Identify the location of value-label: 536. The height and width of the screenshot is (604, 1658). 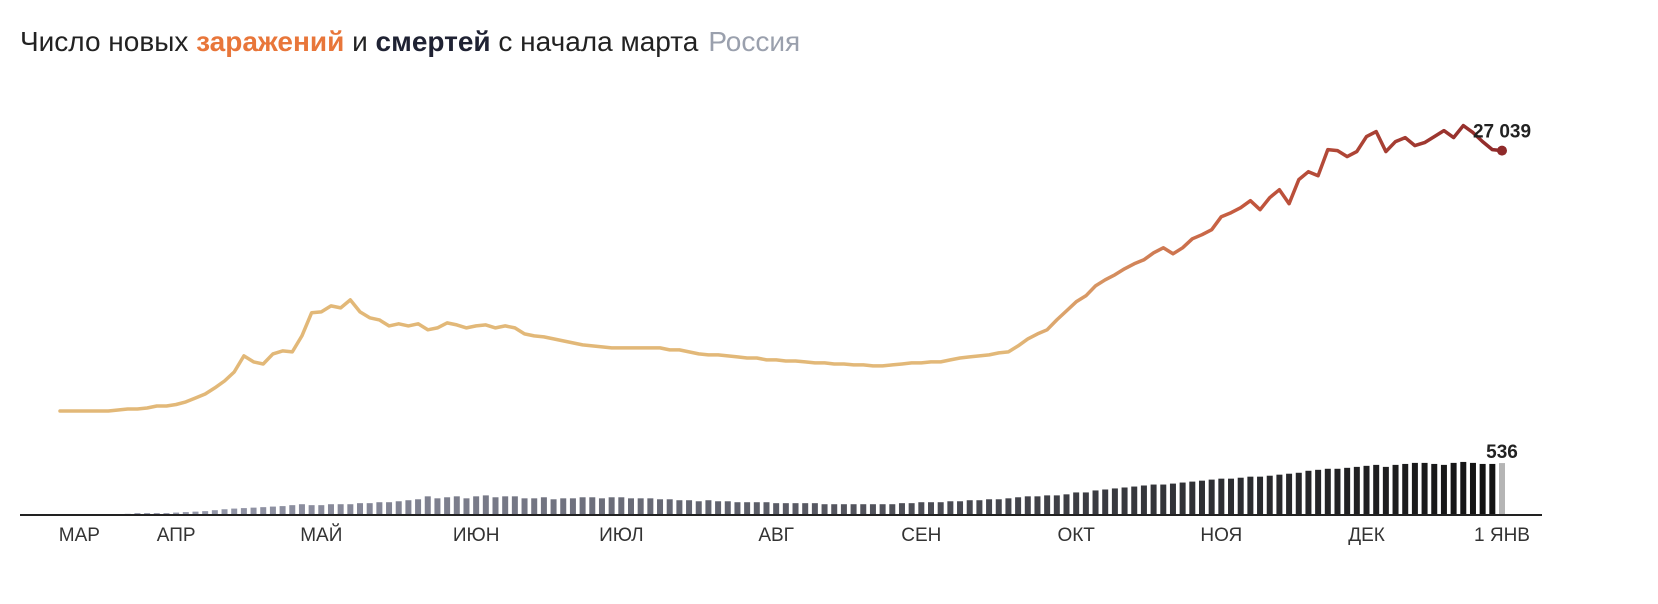
(1502, 452).